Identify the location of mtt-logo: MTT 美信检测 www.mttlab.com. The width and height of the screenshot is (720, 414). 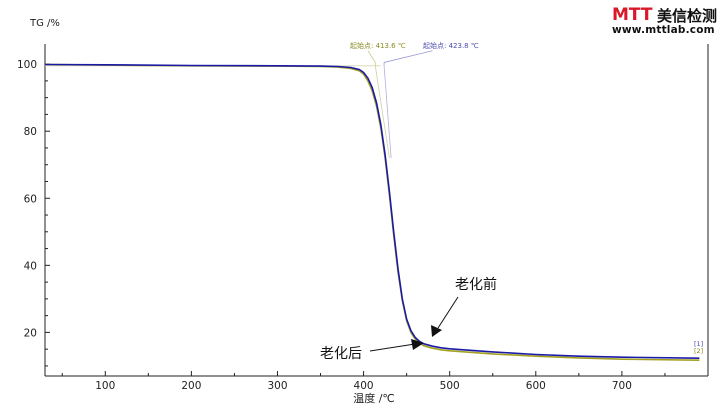
(665, 21).